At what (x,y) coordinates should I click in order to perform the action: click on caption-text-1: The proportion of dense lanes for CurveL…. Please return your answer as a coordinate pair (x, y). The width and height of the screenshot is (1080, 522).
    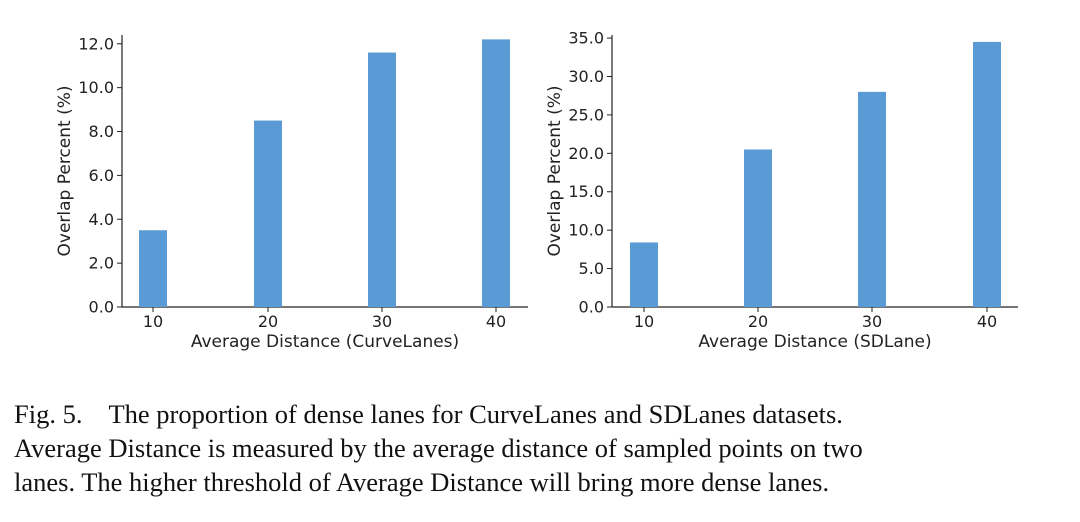
    Looking at the image, I should click on (475, 414).